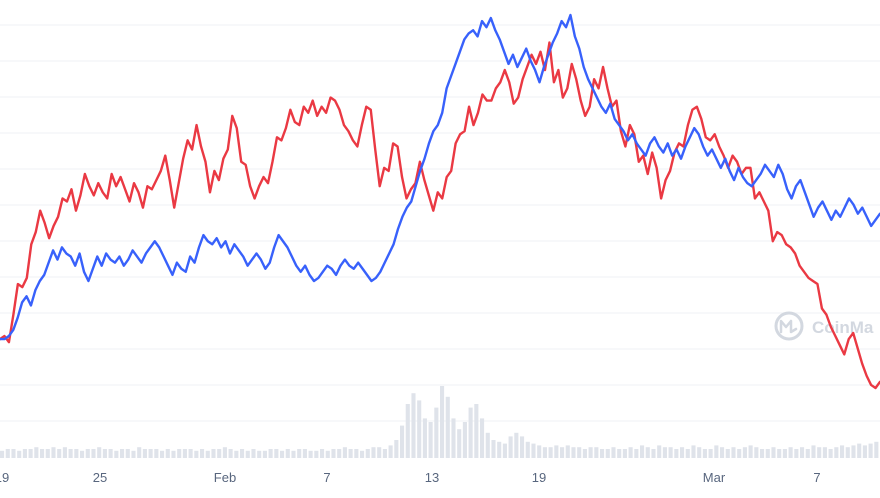 The width and height of the screenshot is (880, 498). I want to click on coinmarketcap-logo-icon, so click(789, 326).